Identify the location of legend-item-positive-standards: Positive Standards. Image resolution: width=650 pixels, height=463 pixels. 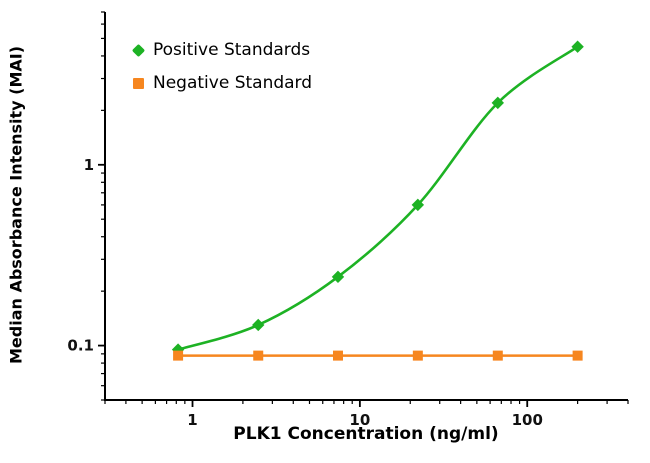
(221, 50).